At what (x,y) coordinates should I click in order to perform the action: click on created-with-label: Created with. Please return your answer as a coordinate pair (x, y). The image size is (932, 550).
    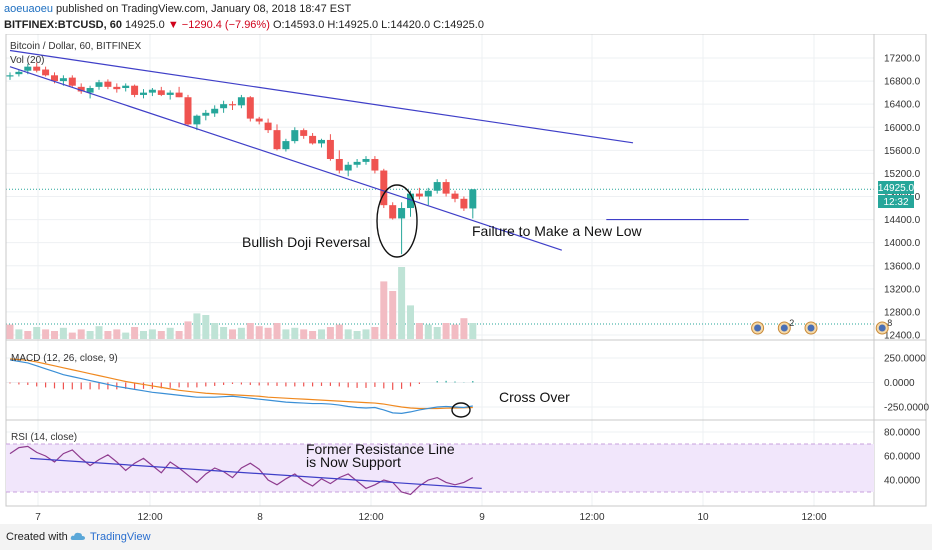
    Looking at the image, I should click on (37, 537).